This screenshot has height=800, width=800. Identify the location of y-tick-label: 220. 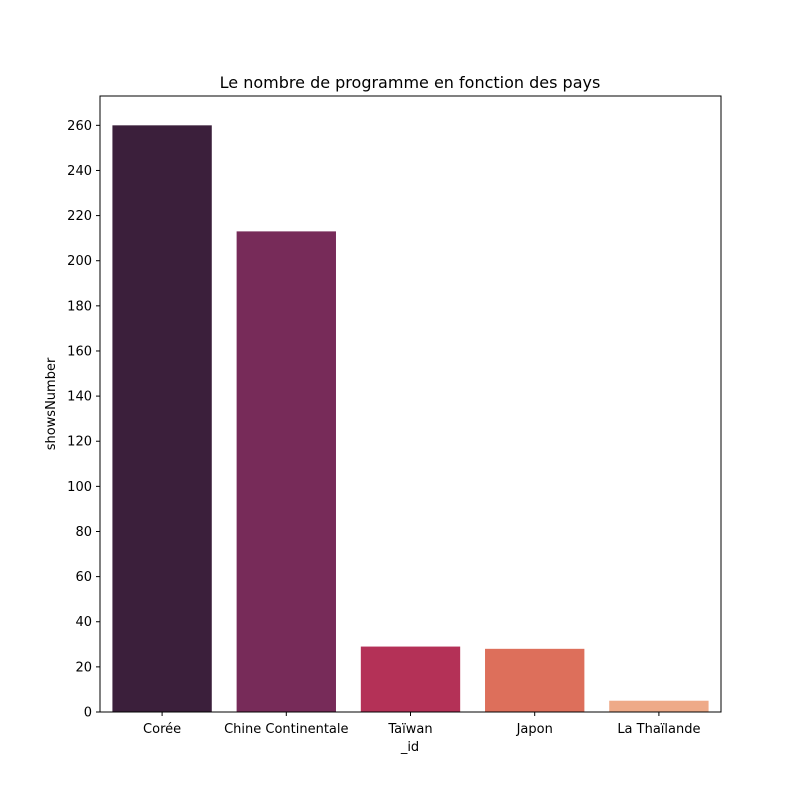
(79, 216).